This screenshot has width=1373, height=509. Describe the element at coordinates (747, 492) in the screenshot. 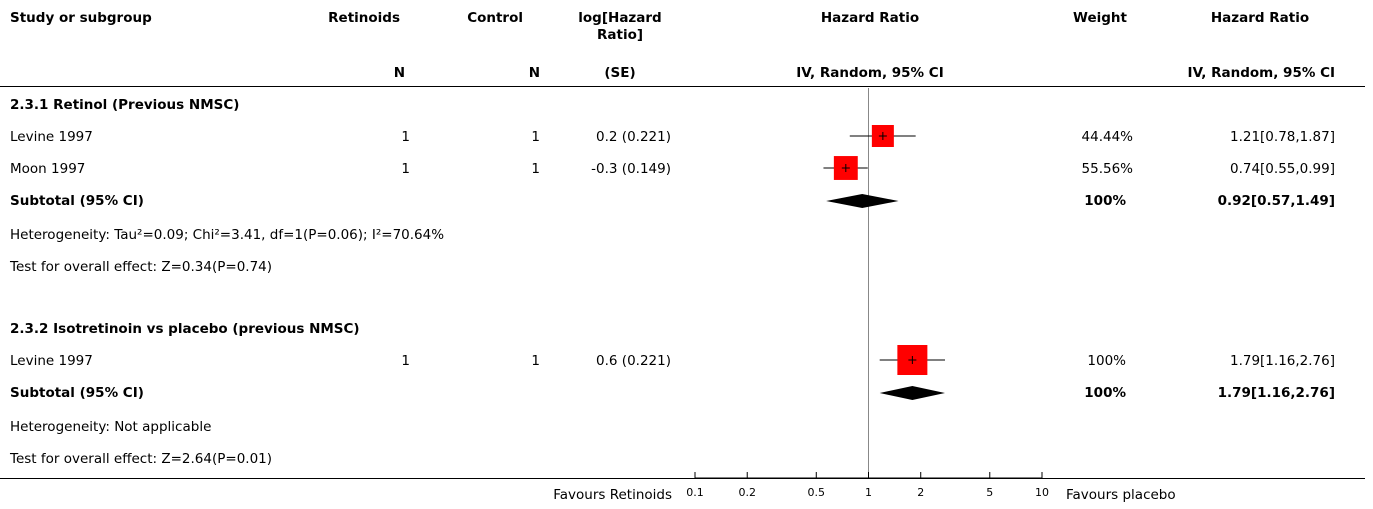

I see `x-tick-label: 0.2` at that location.